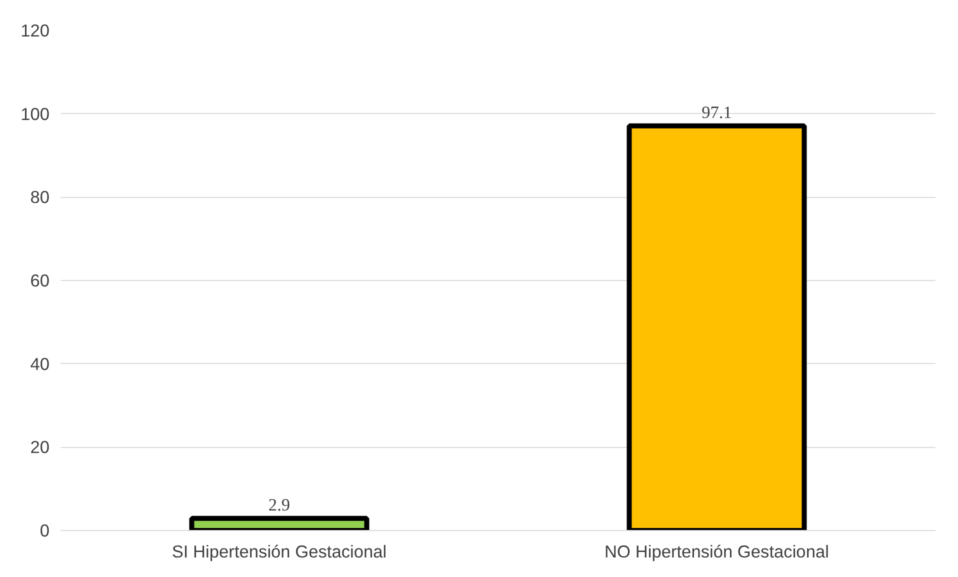  Describe the element at coordinates (35, 30) in the screenshot. I see `y-tick-label: 120` at that location.